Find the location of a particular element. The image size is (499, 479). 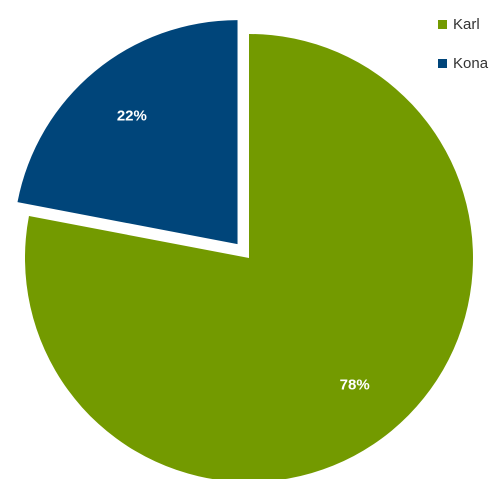

legend-swatch-karl is located at coordinates (442, 24).